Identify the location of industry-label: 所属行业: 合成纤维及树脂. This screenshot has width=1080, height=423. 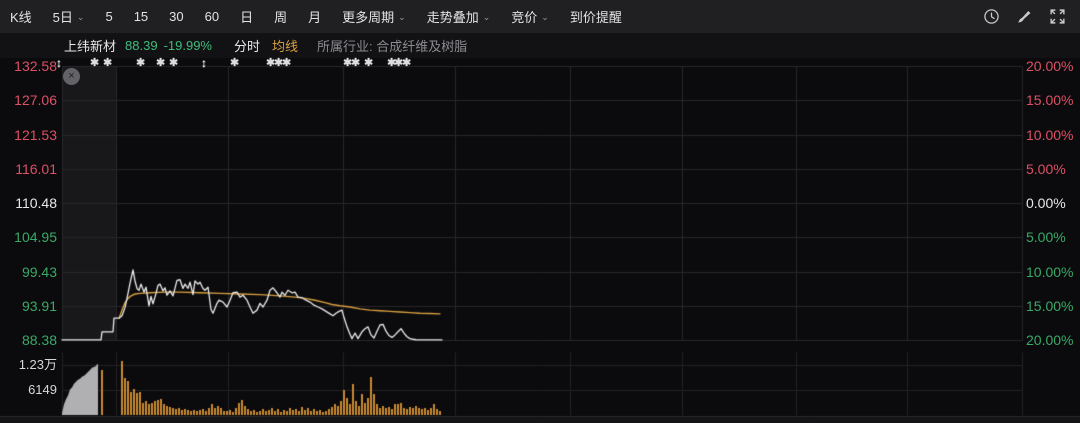
(392, 46).